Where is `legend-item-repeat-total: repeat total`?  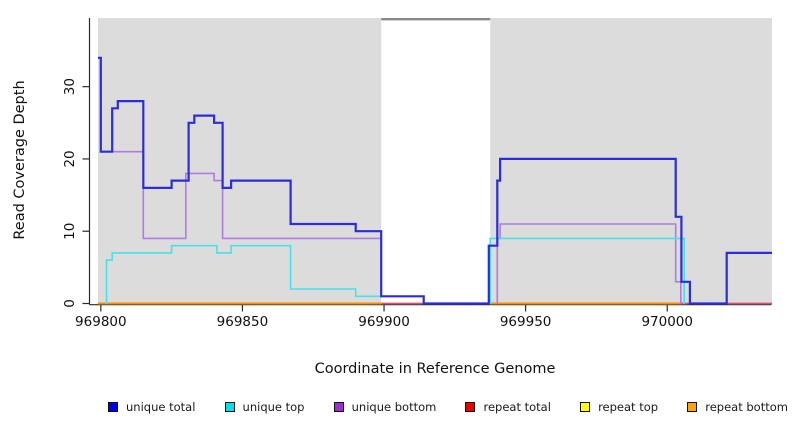 legend-item-repeat-total: repeat total is located at coordinates (508, 407).